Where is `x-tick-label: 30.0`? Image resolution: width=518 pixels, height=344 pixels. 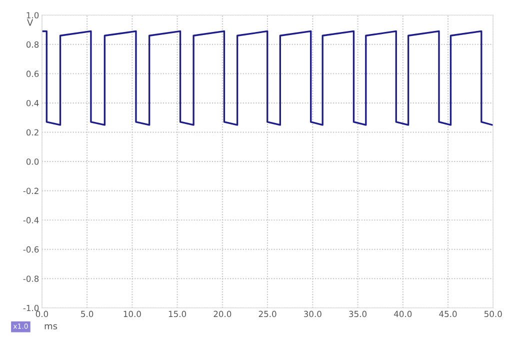
x-tick-label: 30.0 is located at coordinates (313, 314).